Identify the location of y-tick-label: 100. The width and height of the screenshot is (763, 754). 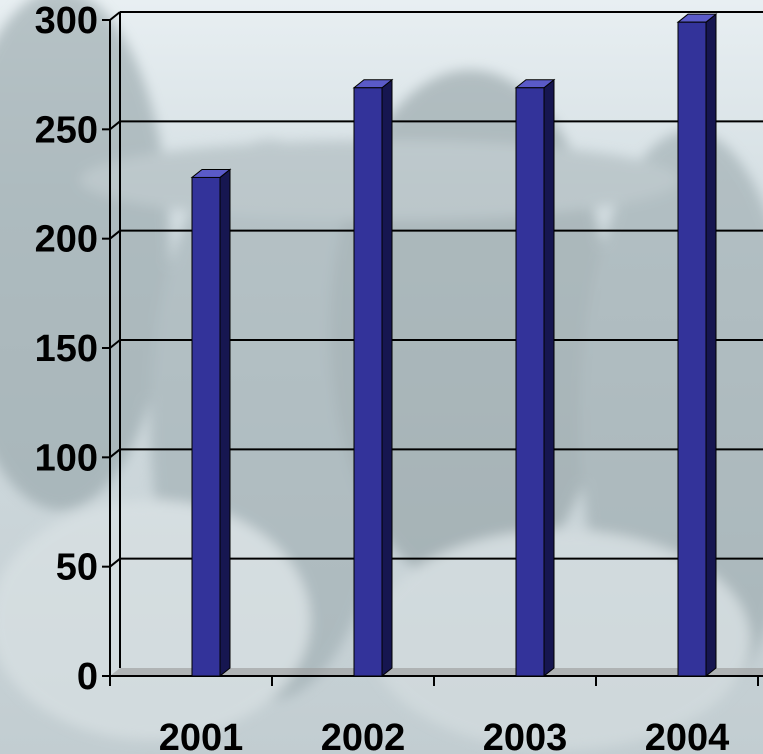
(66, 458).